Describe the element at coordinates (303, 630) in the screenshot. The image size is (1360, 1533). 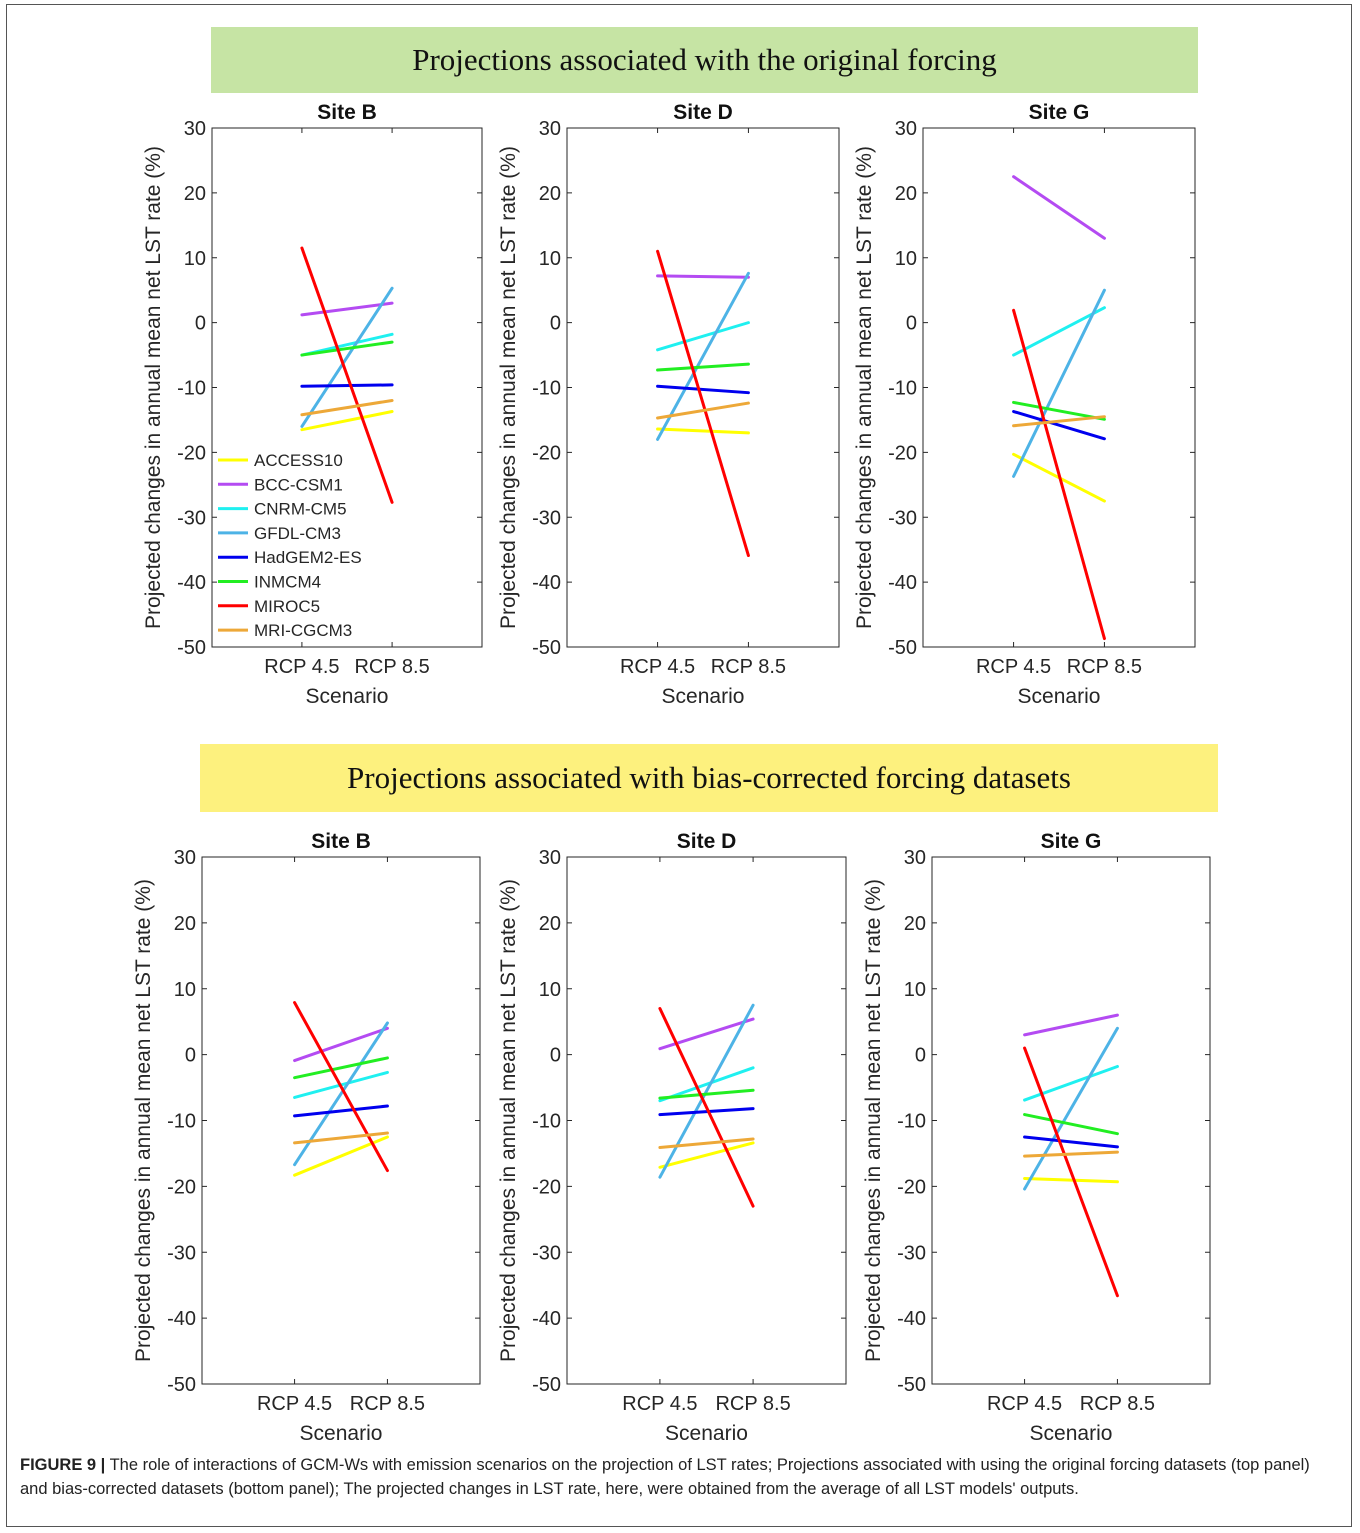
I see `legend-label: MRI-CGCM3` at that location.